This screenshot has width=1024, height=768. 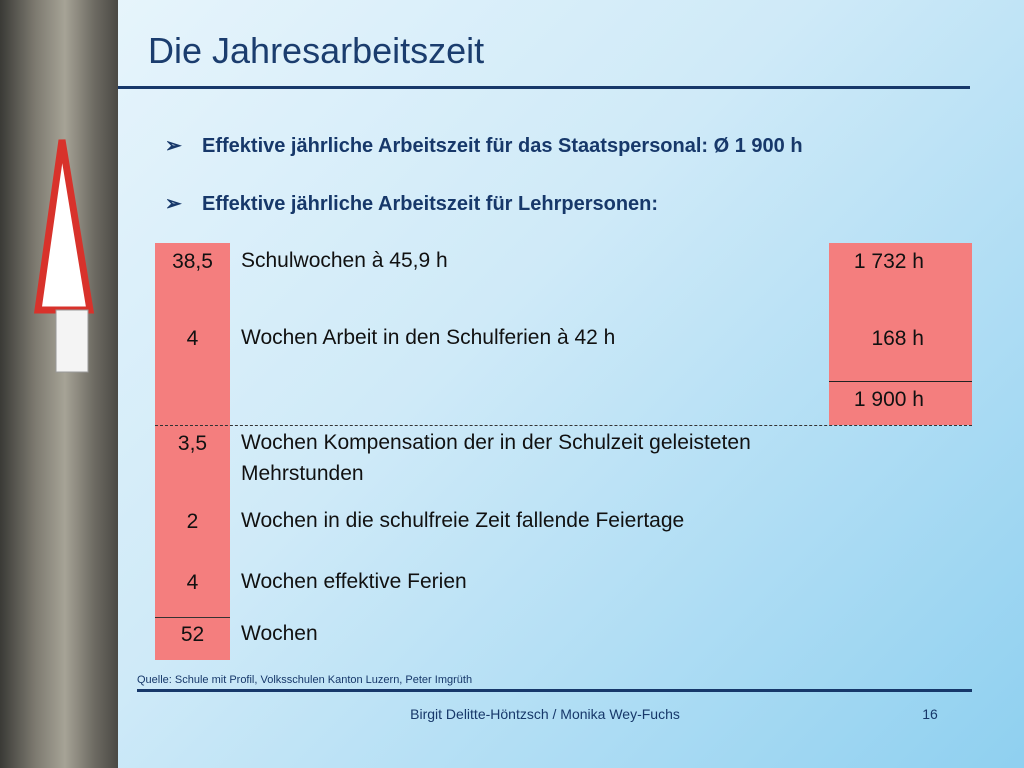 What do you see at coordinates (192, 617) in the screenshot?
I see `row-line` at bounding box center [192, 617].